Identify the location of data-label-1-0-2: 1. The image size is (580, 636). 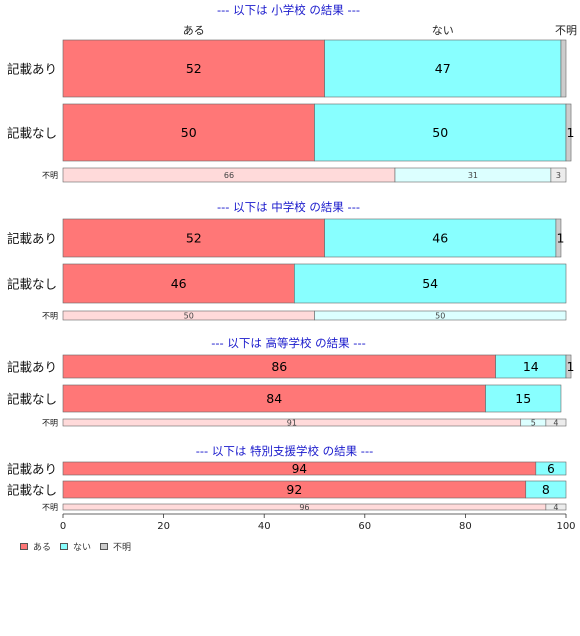
(560, 238).